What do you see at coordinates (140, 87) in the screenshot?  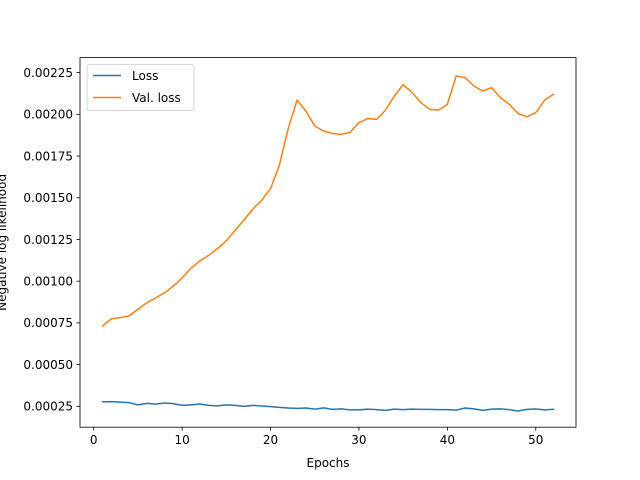 I see `legend: Loss Val. loss` at bounding box center [140, 87].